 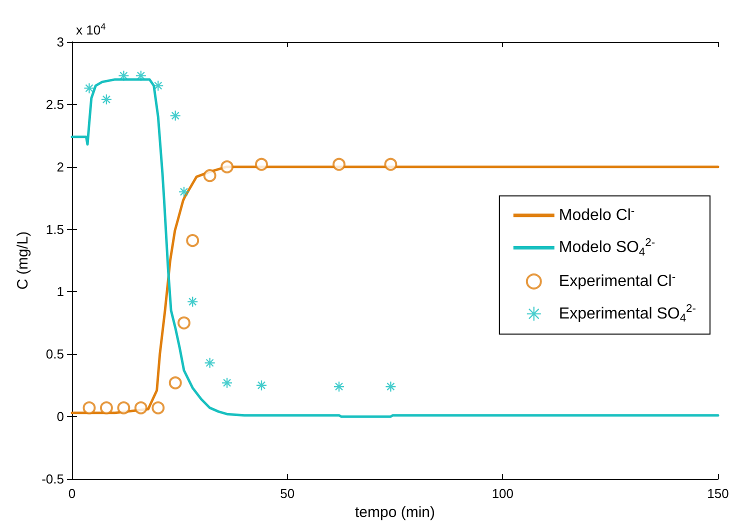 I want to click on y-tick-label: 1, so click(x=60, y=292).